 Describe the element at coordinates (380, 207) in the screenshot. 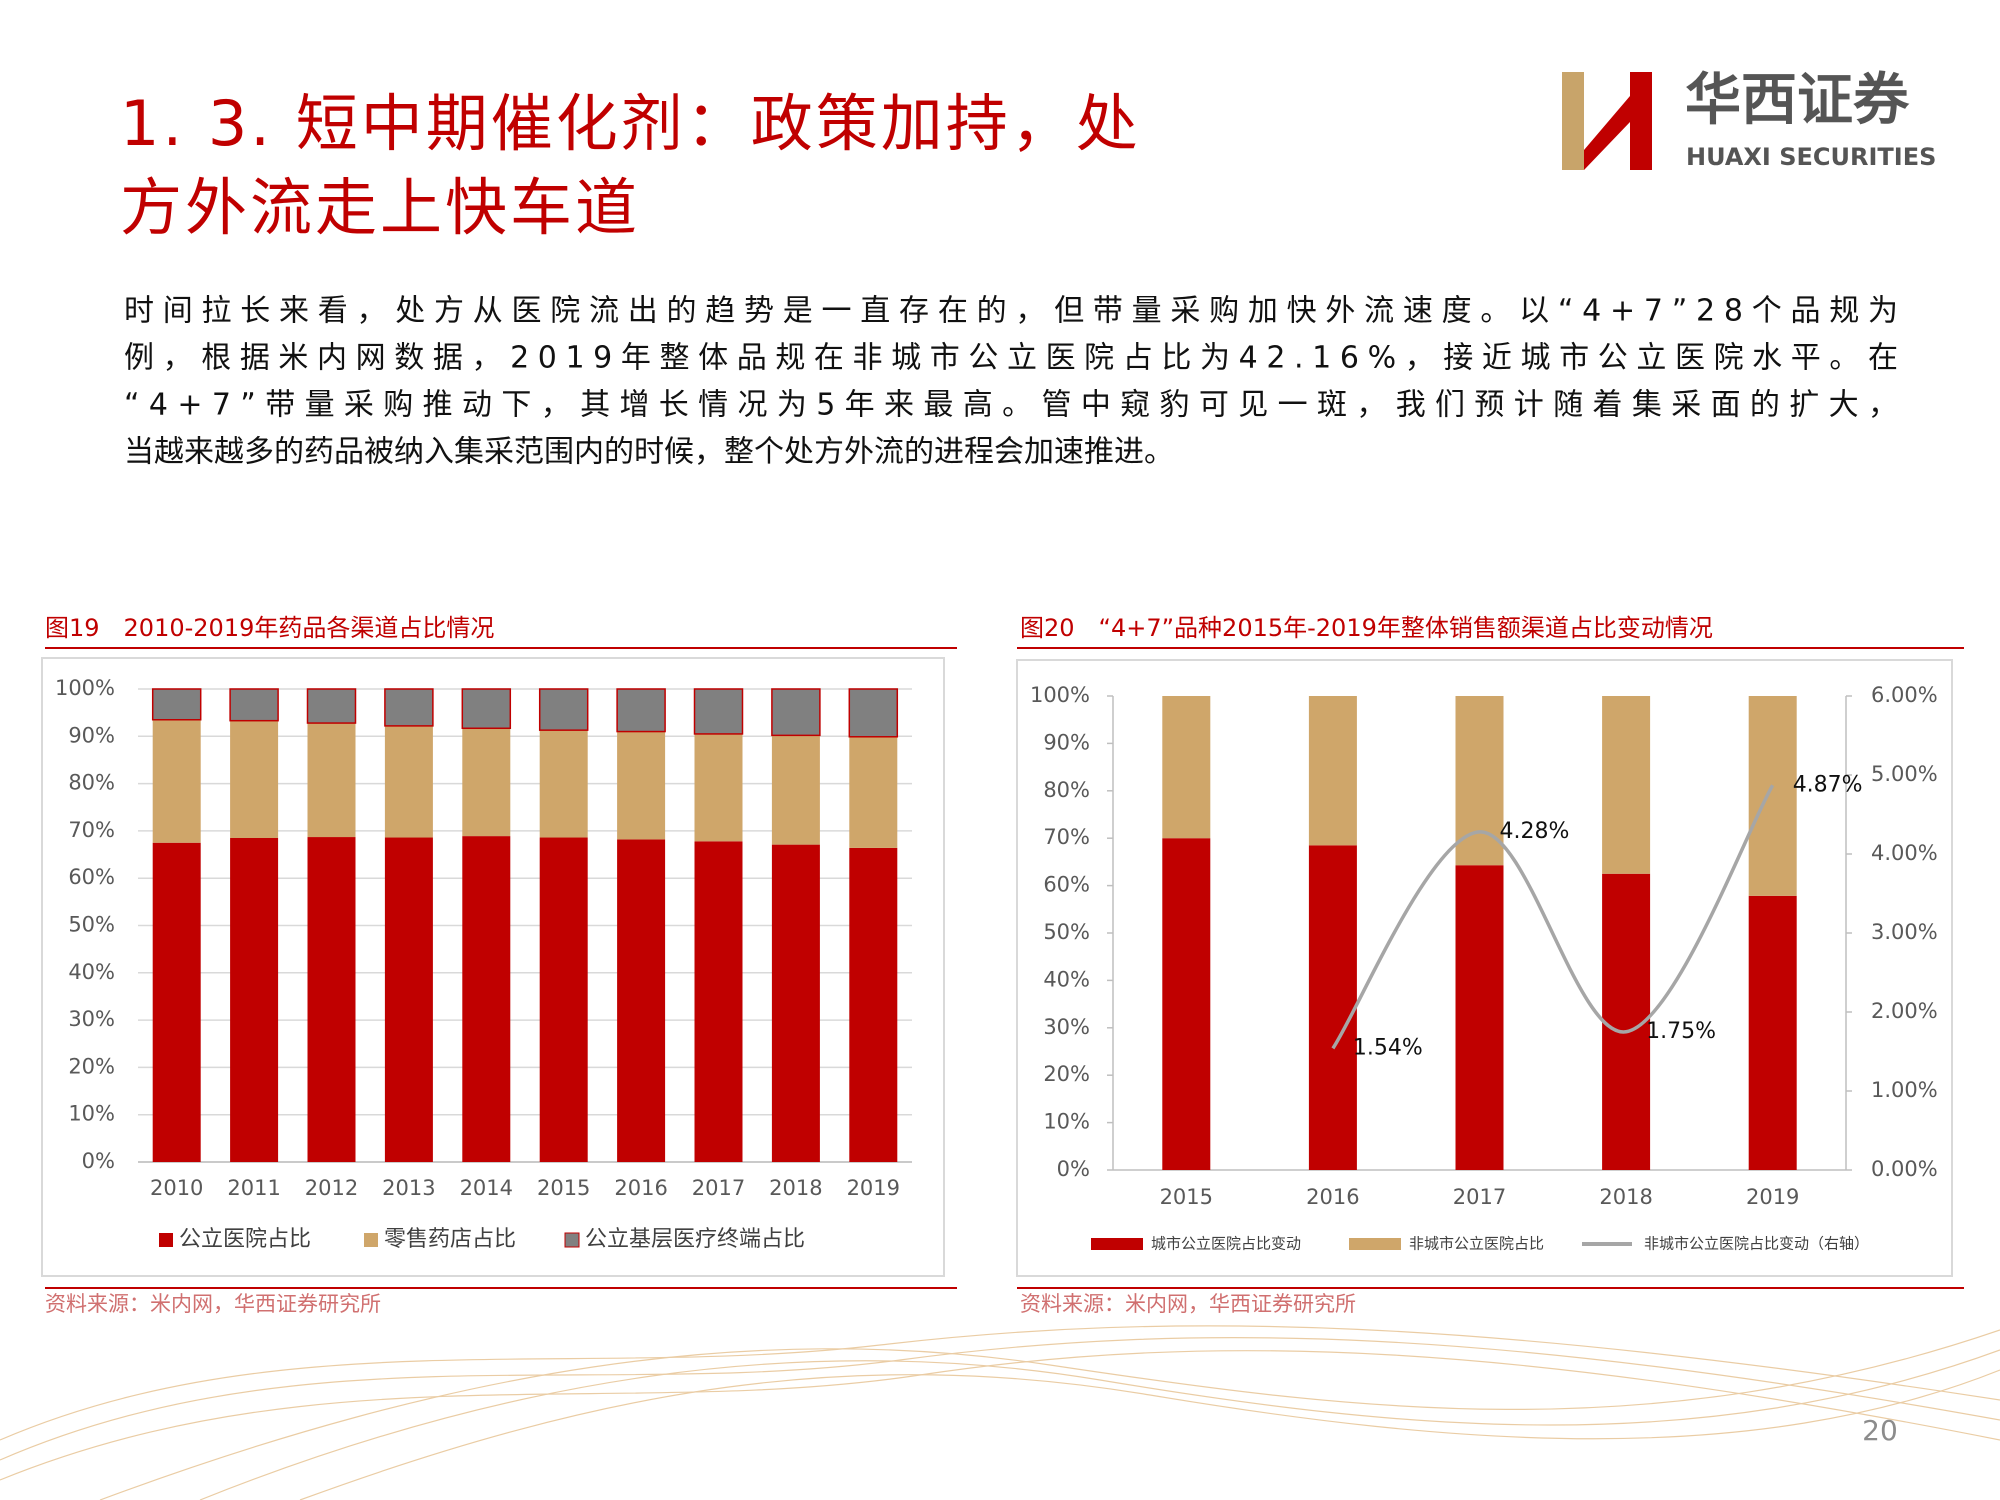

I see `page-title: 方外流走上快车道` at that location.